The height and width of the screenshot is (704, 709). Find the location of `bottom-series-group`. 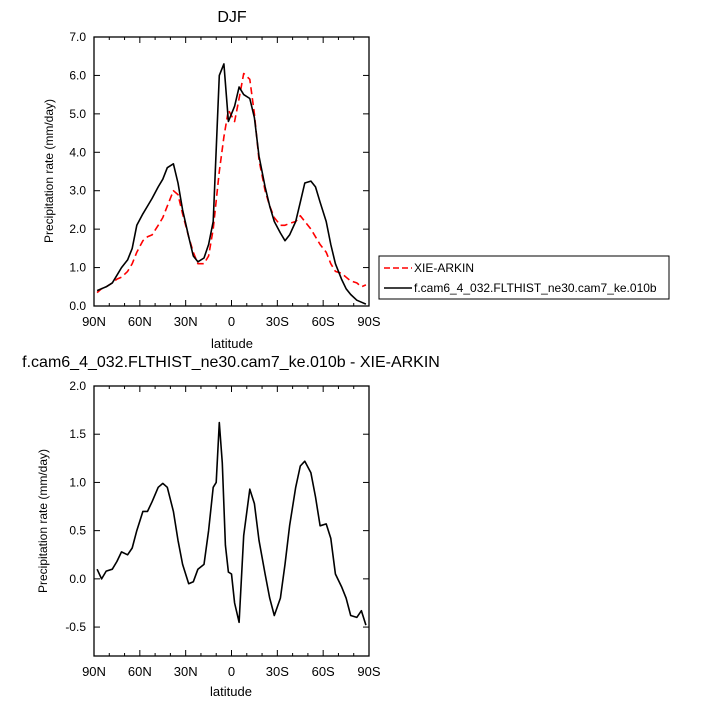

bottom-series-group is located at coordinates (231, 523).